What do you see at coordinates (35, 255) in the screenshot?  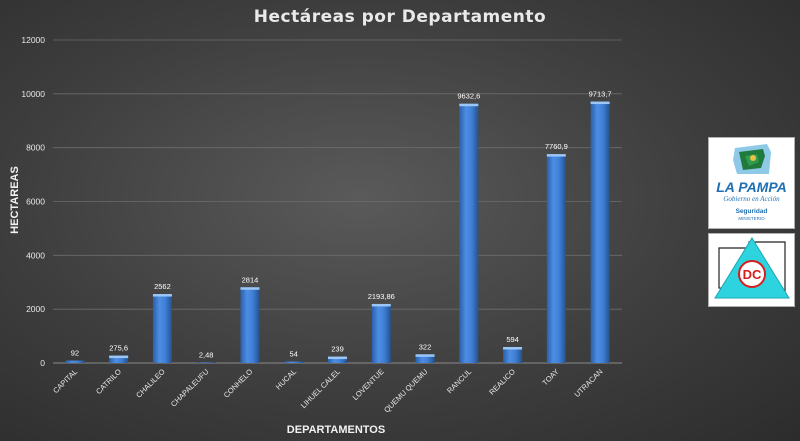 I see `y-tick-label: 4000` at bounding box center [35, 255].